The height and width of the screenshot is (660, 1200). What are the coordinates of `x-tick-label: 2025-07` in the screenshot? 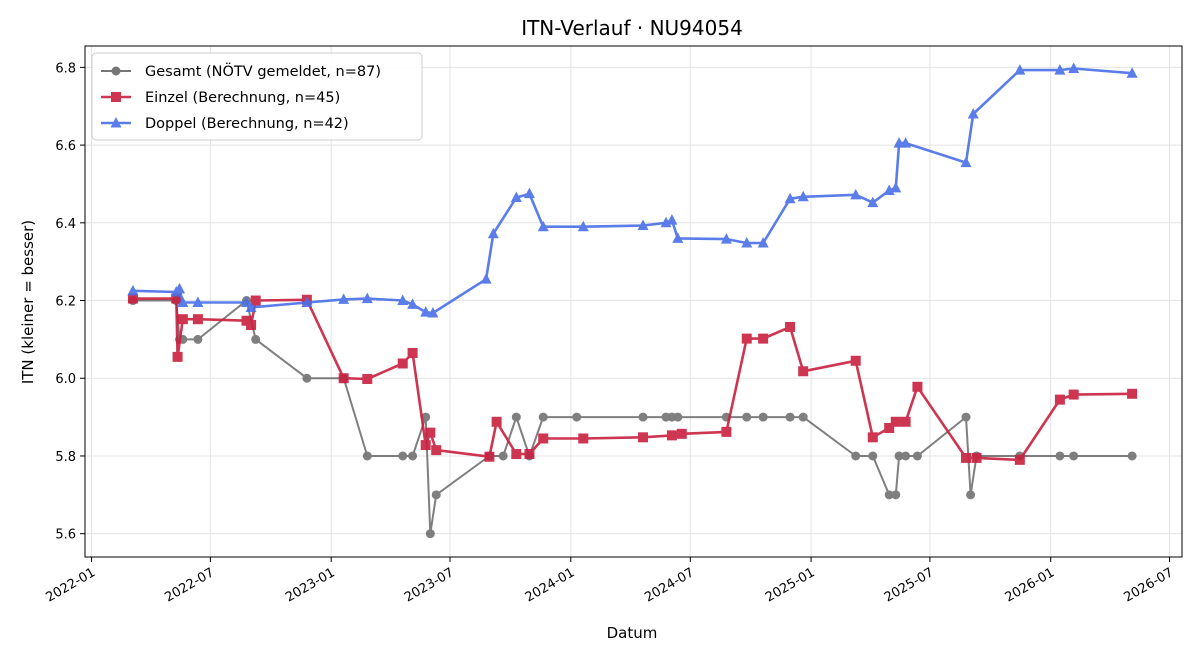 It's located at (909, 585).